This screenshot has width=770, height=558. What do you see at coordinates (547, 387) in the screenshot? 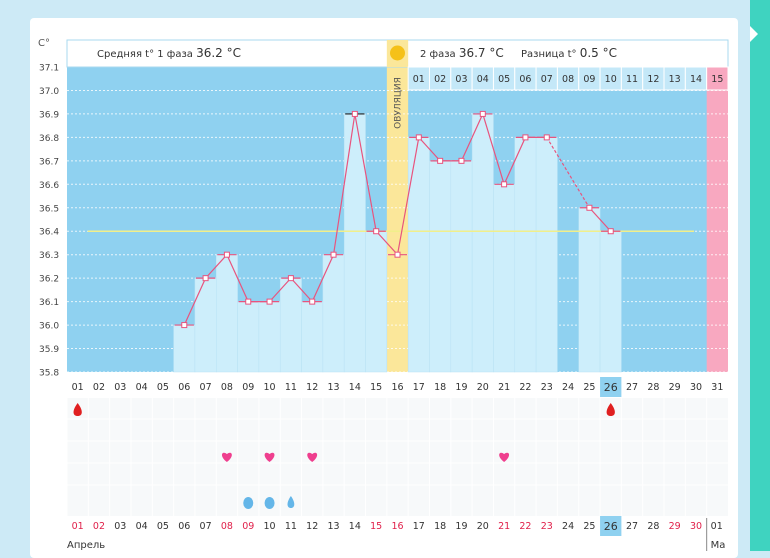
I see `x-tick-label: 23` at bounding box center [547, 387].